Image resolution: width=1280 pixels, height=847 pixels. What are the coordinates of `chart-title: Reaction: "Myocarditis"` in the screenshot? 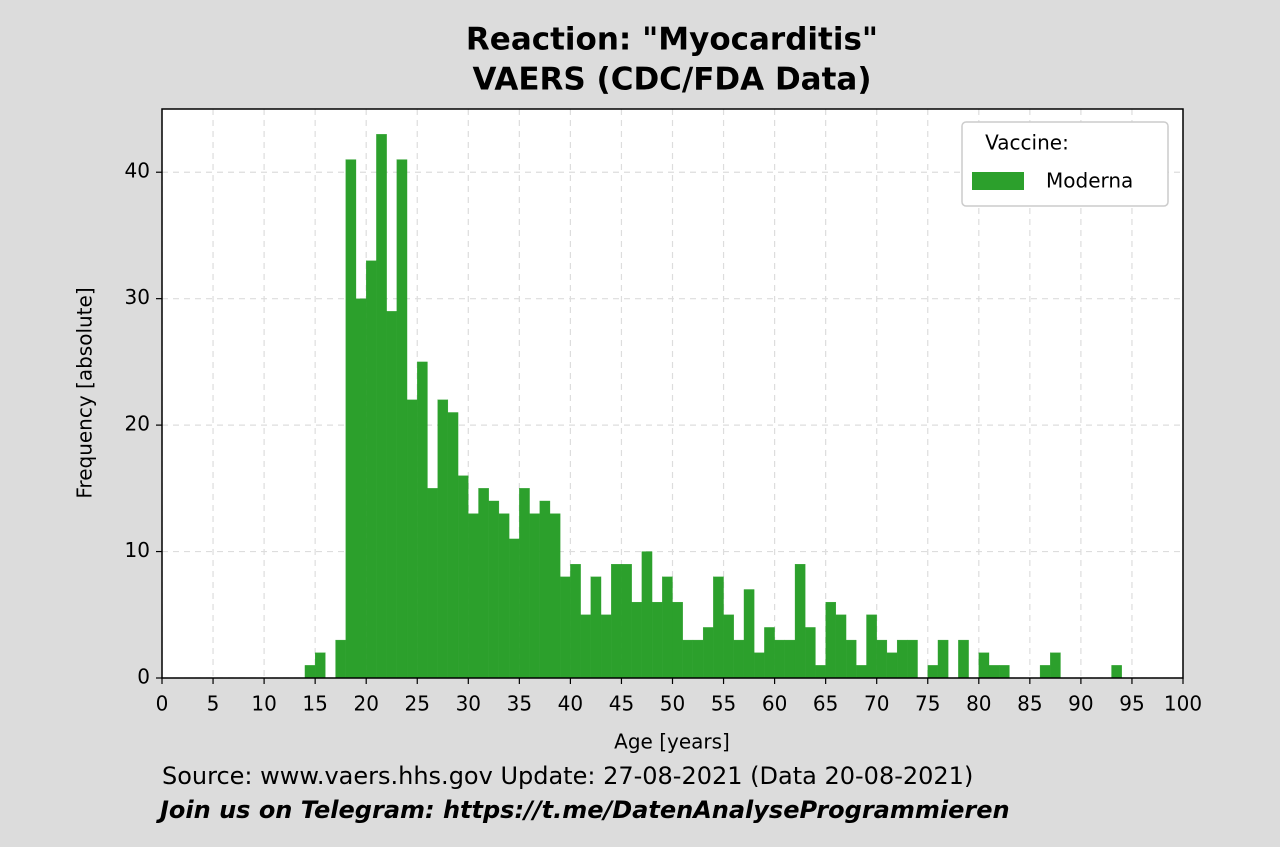 It's located at (672, 40).